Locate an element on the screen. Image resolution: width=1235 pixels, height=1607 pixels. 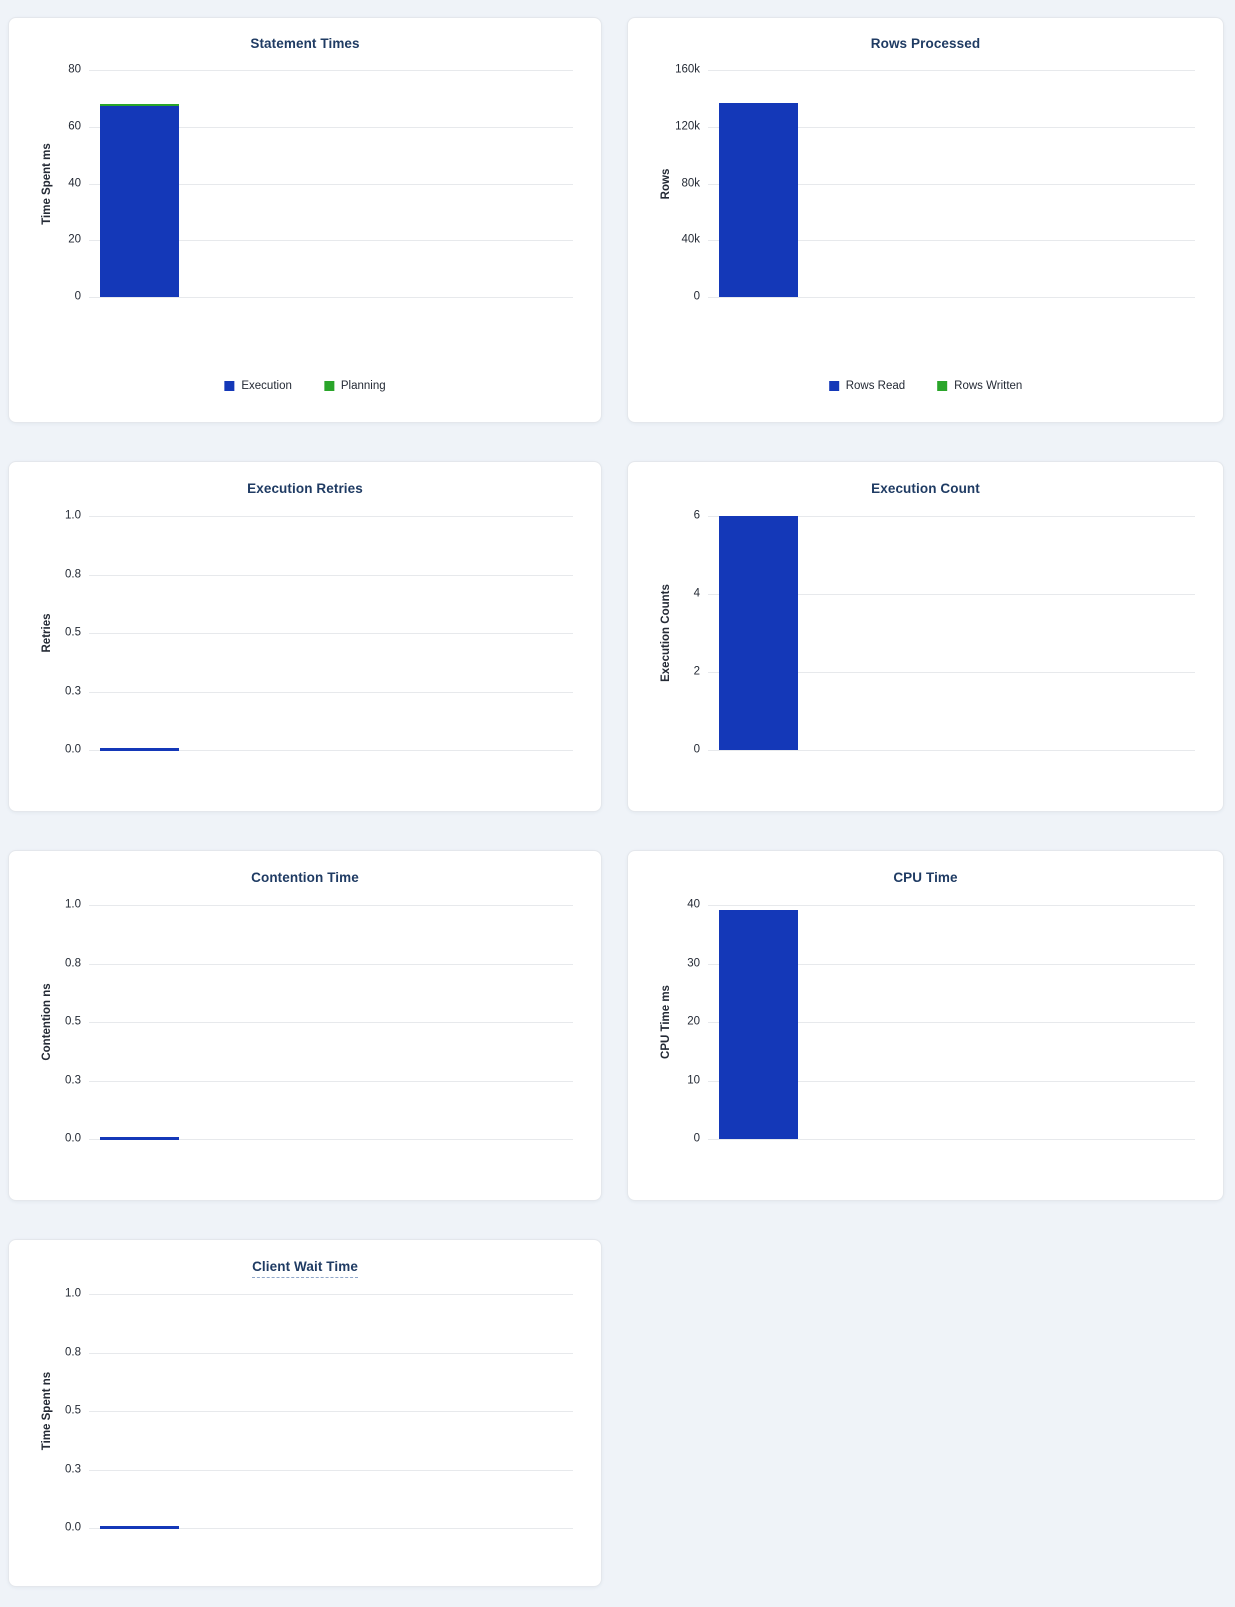
bar-client-wait-zero is located at coordinates (139, 1527).